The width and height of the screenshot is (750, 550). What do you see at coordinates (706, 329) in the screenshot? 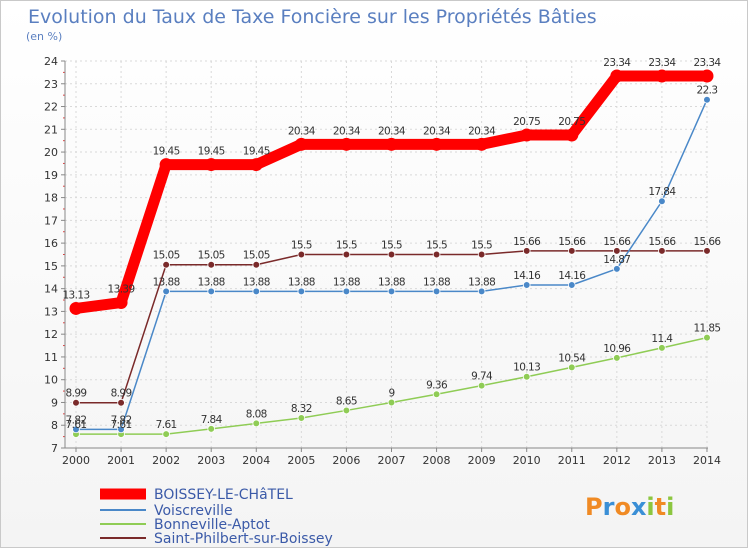
I see `data-label: 11.85` at bounding box center [706, 329].